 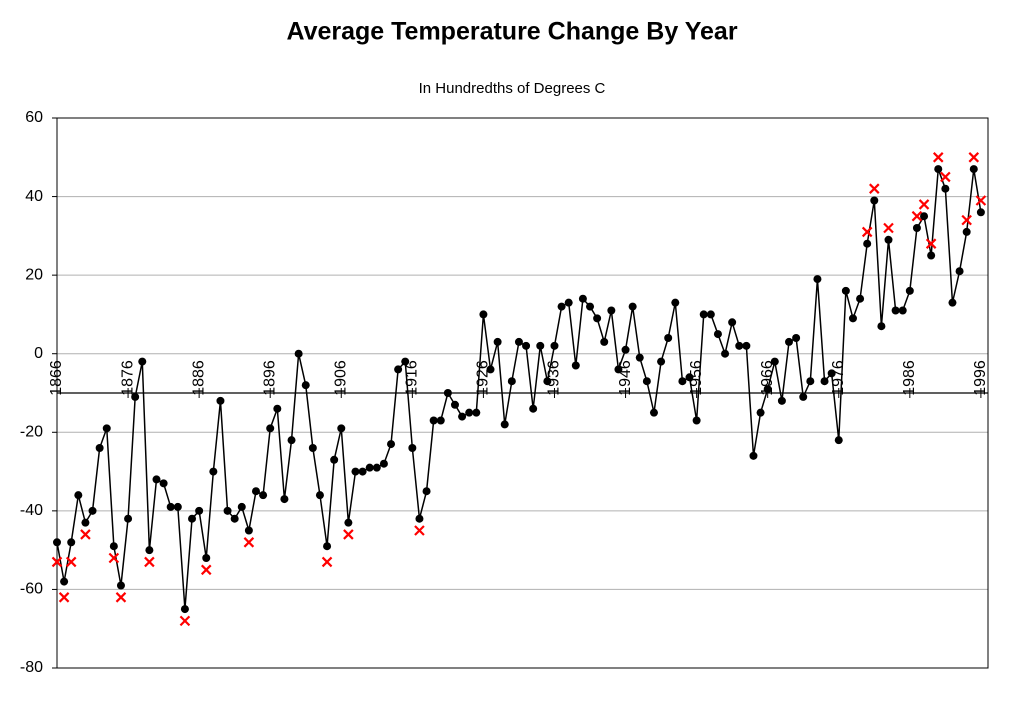 What do you see at coordinates (56, 378) in the screenshot?
I see `x-tick-label: 1866` at bounding box center [56, 378].